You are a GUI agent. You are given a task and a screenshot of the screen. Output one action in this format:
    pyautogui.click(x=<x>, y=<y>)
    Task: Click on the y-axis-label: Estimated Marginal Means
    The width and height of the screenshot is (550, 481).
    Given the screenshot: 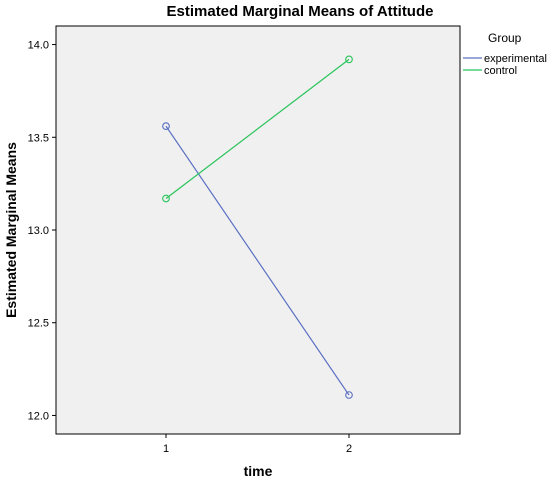 What is the action you would take?
    pyautogui.click(x=11, y=230)
    